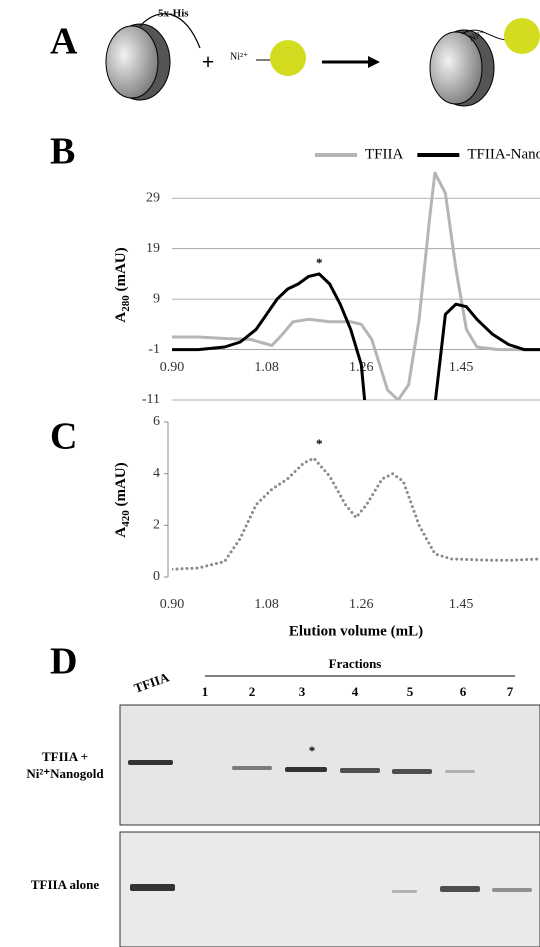 The width and height of the screenshot is (540, 947). Describe the element at coordinates (64, 42) in the screenshot. I see `panel-letter: A` at that location.